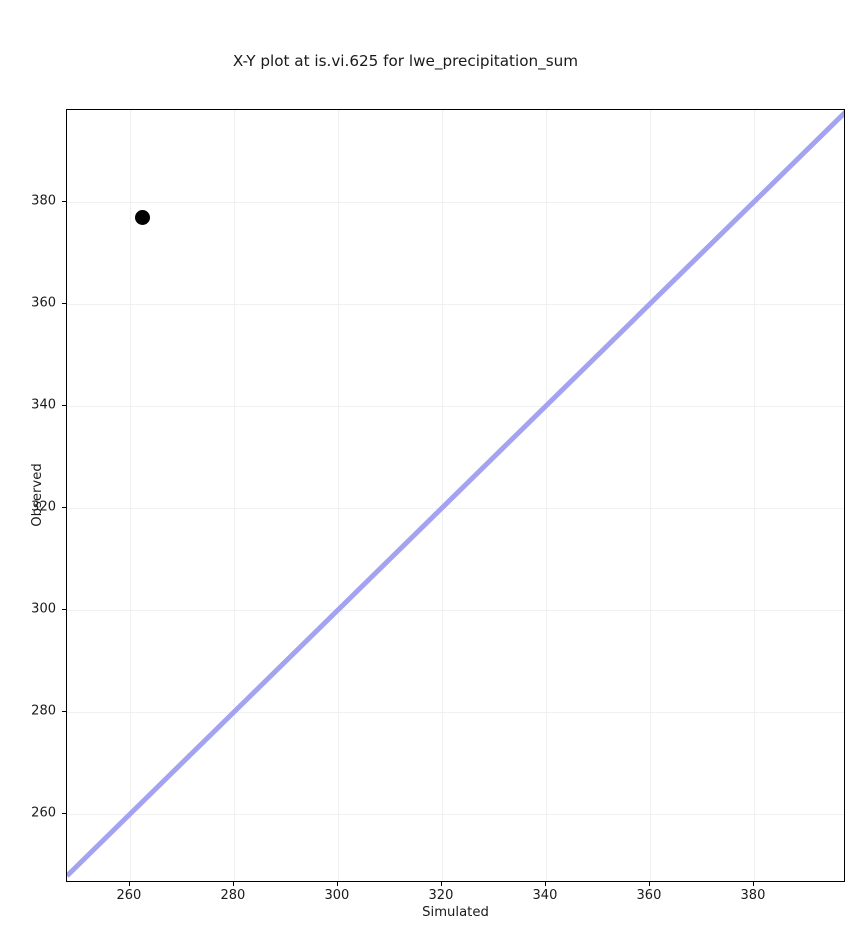 This screenshot has width=851, height=934. I want to click on x-tick-label-340: 340, so click(545, 895).